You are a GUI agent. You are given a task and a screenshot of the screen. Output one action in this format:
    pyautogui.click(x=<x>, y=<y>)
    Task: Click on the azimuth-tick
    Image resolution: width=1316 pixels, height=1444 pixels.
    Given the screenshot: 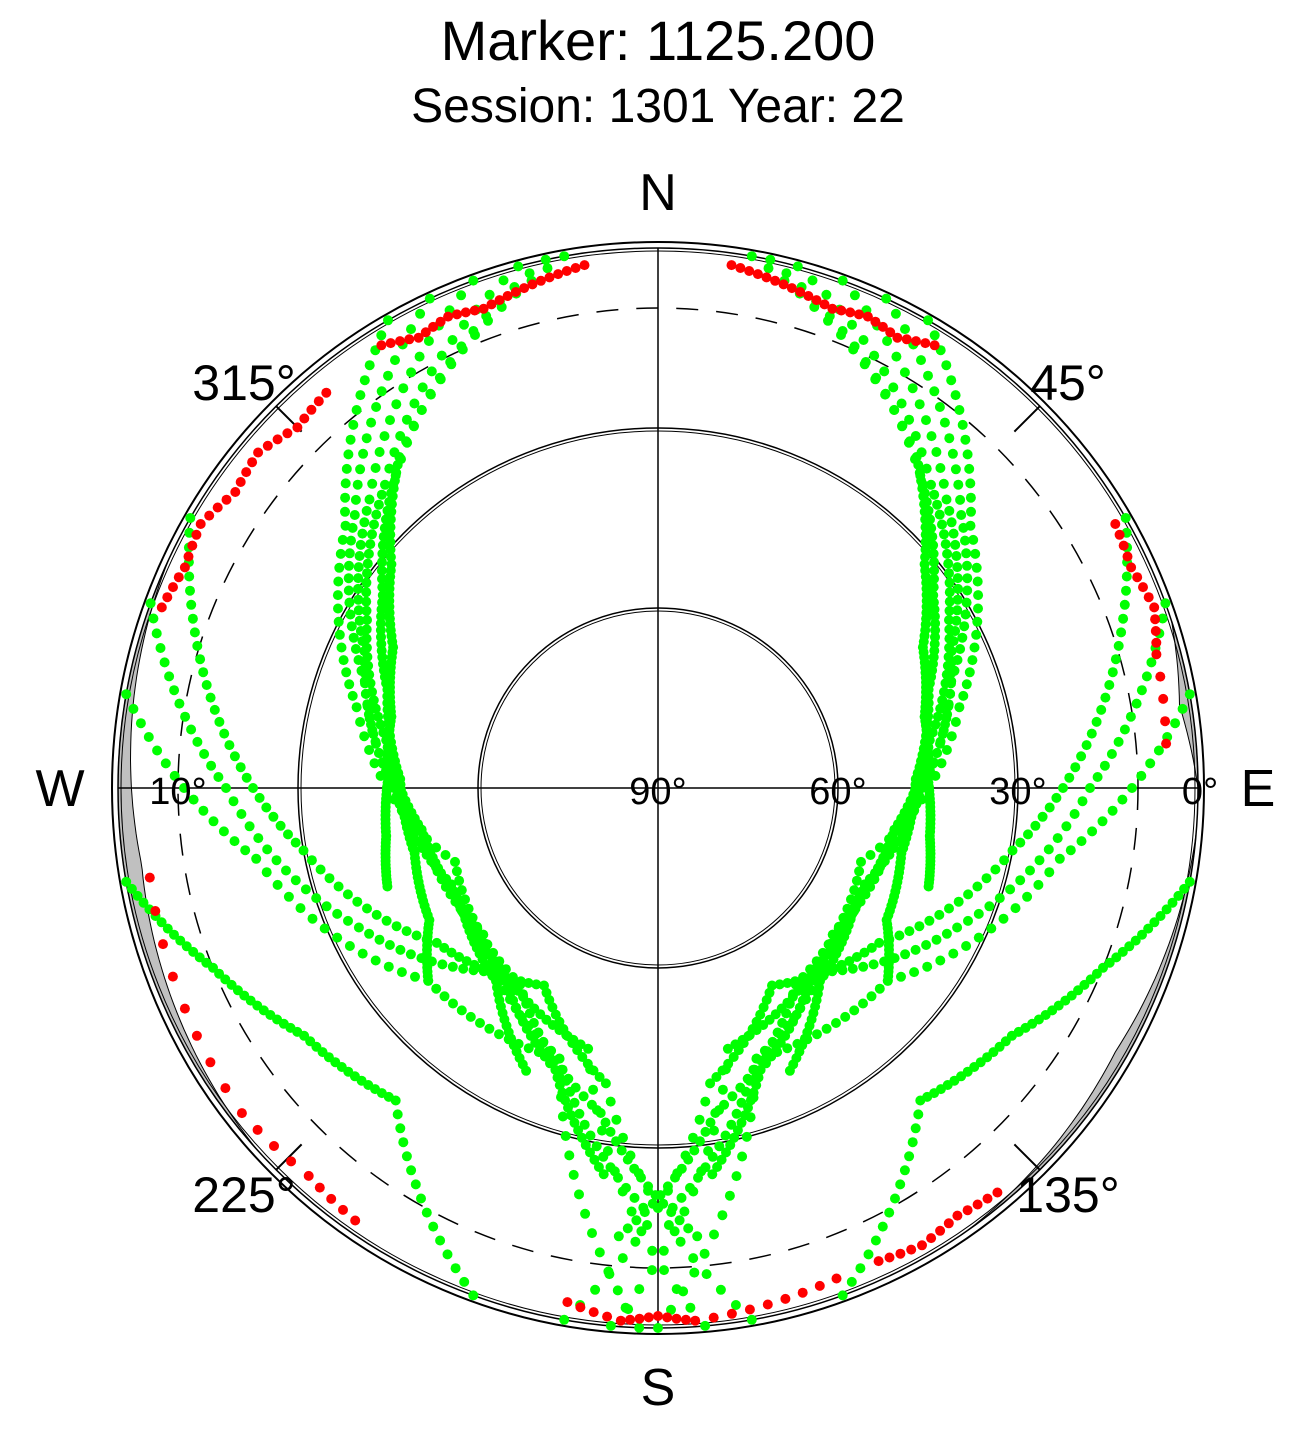 What is the action you would take?
    pyautogui.click(x=1027, y=419)
    